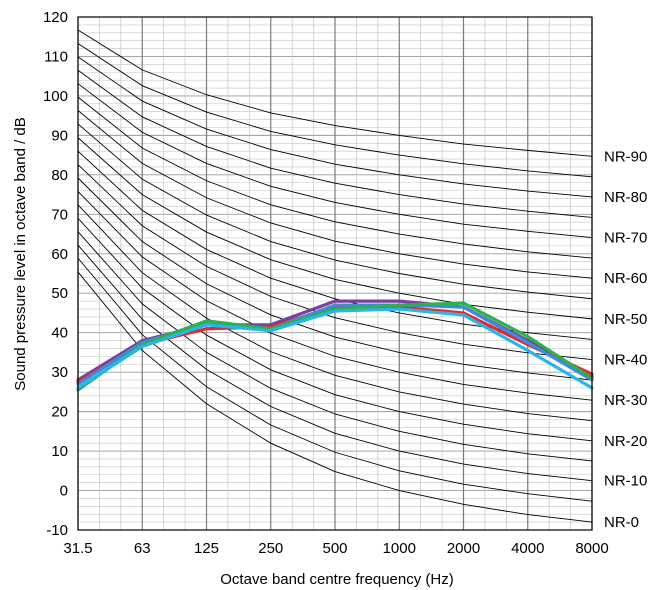  I want to click on nr-label: NR-60, so click(625, 278).